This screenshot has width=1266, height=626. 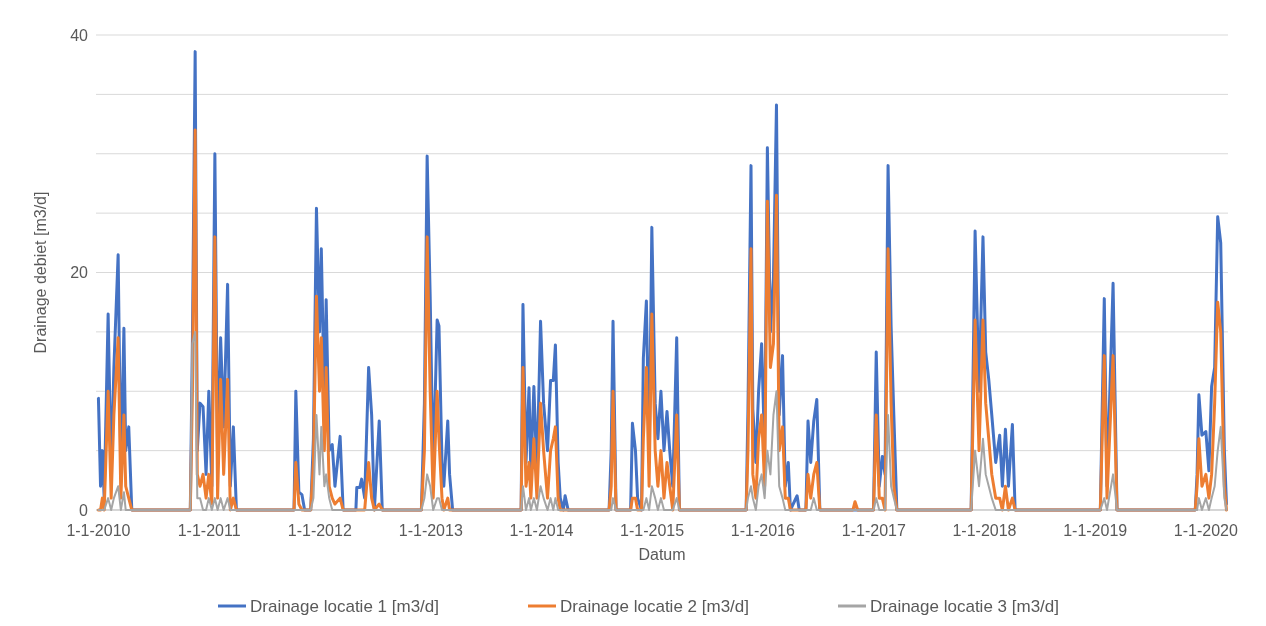 What do you see at coordinates (209, 530) in the screenshot?
I see `x-tick-label: 1-1-2011` at bounding box center [209, 530].